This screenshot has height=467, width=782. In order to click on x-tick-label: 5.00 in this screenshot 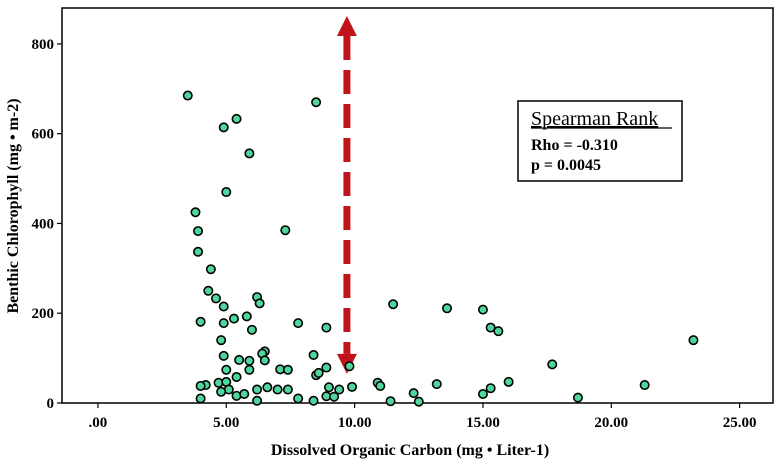, I will do `click(226, 423)`.